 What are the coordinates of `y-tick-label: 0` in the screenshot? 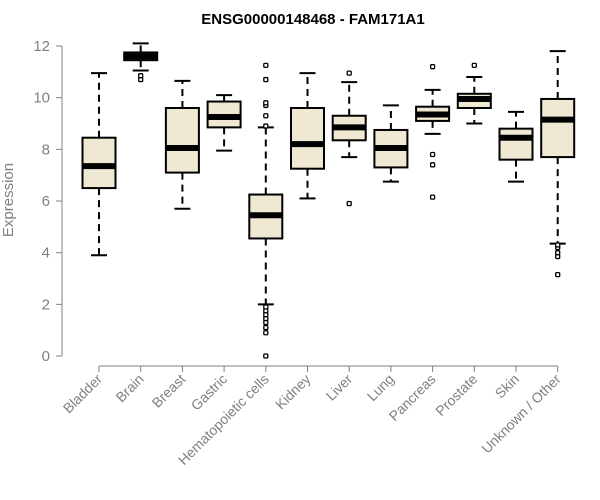 It's located at (46, 356).